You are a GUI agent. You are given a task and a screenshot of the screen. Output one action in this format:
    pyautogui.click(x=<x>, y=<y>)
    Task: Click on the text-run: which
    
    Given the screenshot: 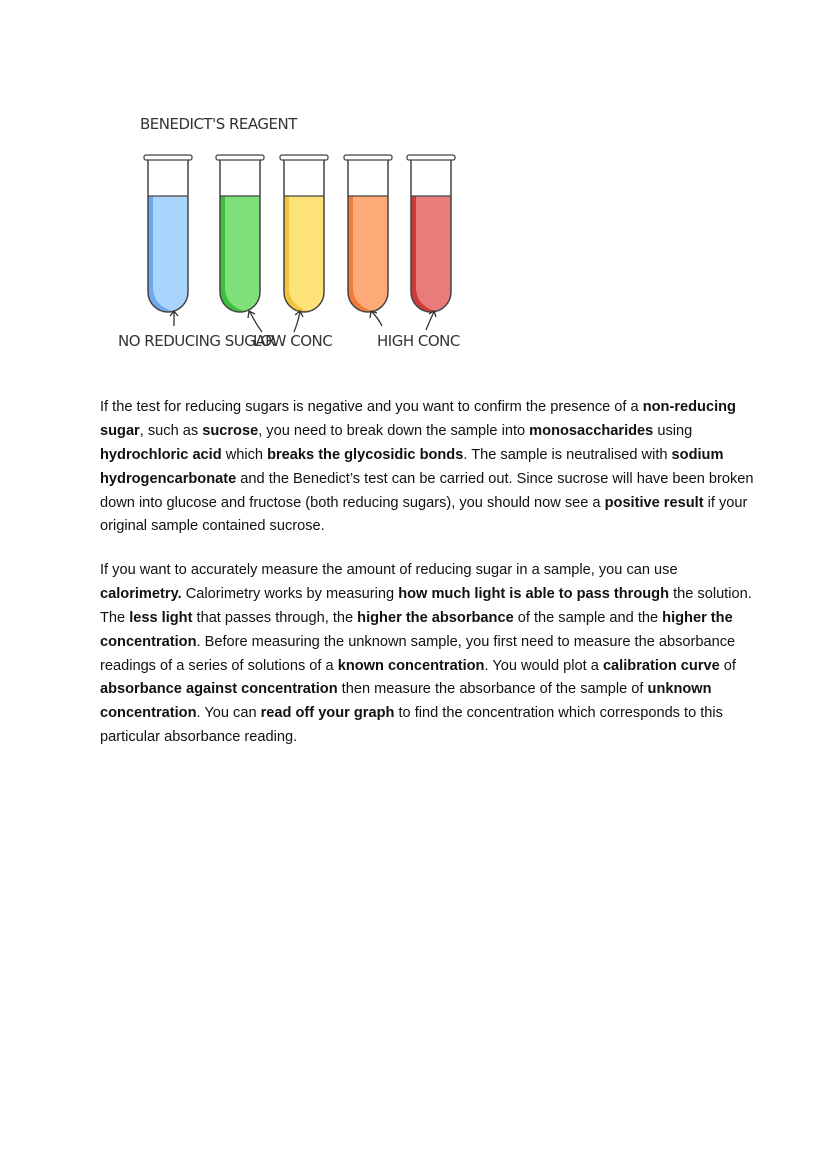 What is the action you would take?
    pyautogui.click(x=244, y=454)
    